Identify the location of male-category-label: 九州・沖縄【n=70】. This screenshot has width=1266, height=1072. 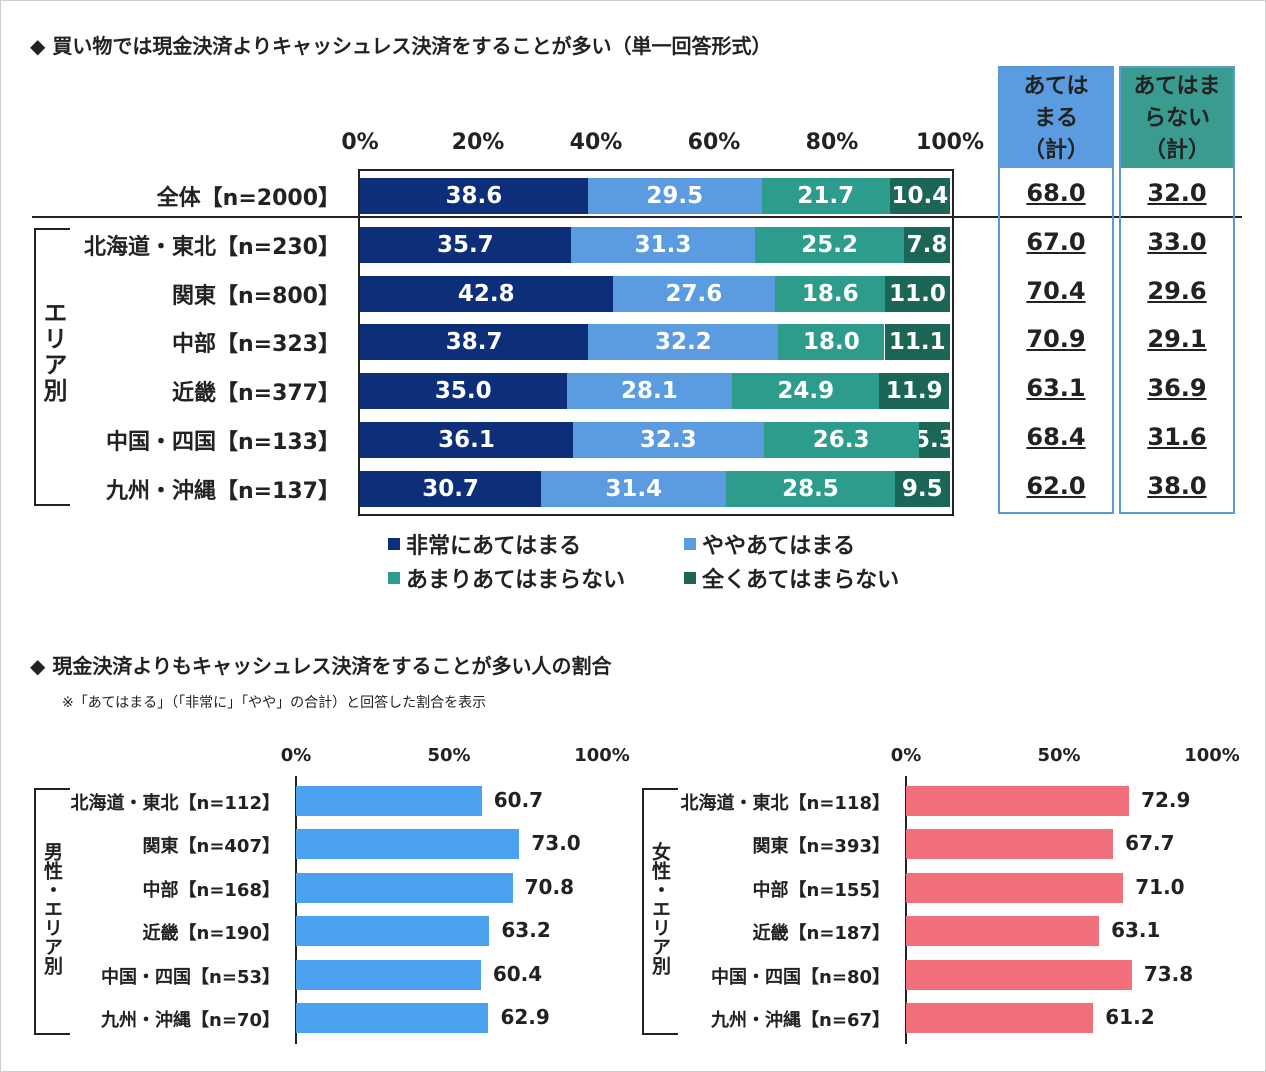
(190, 1020).